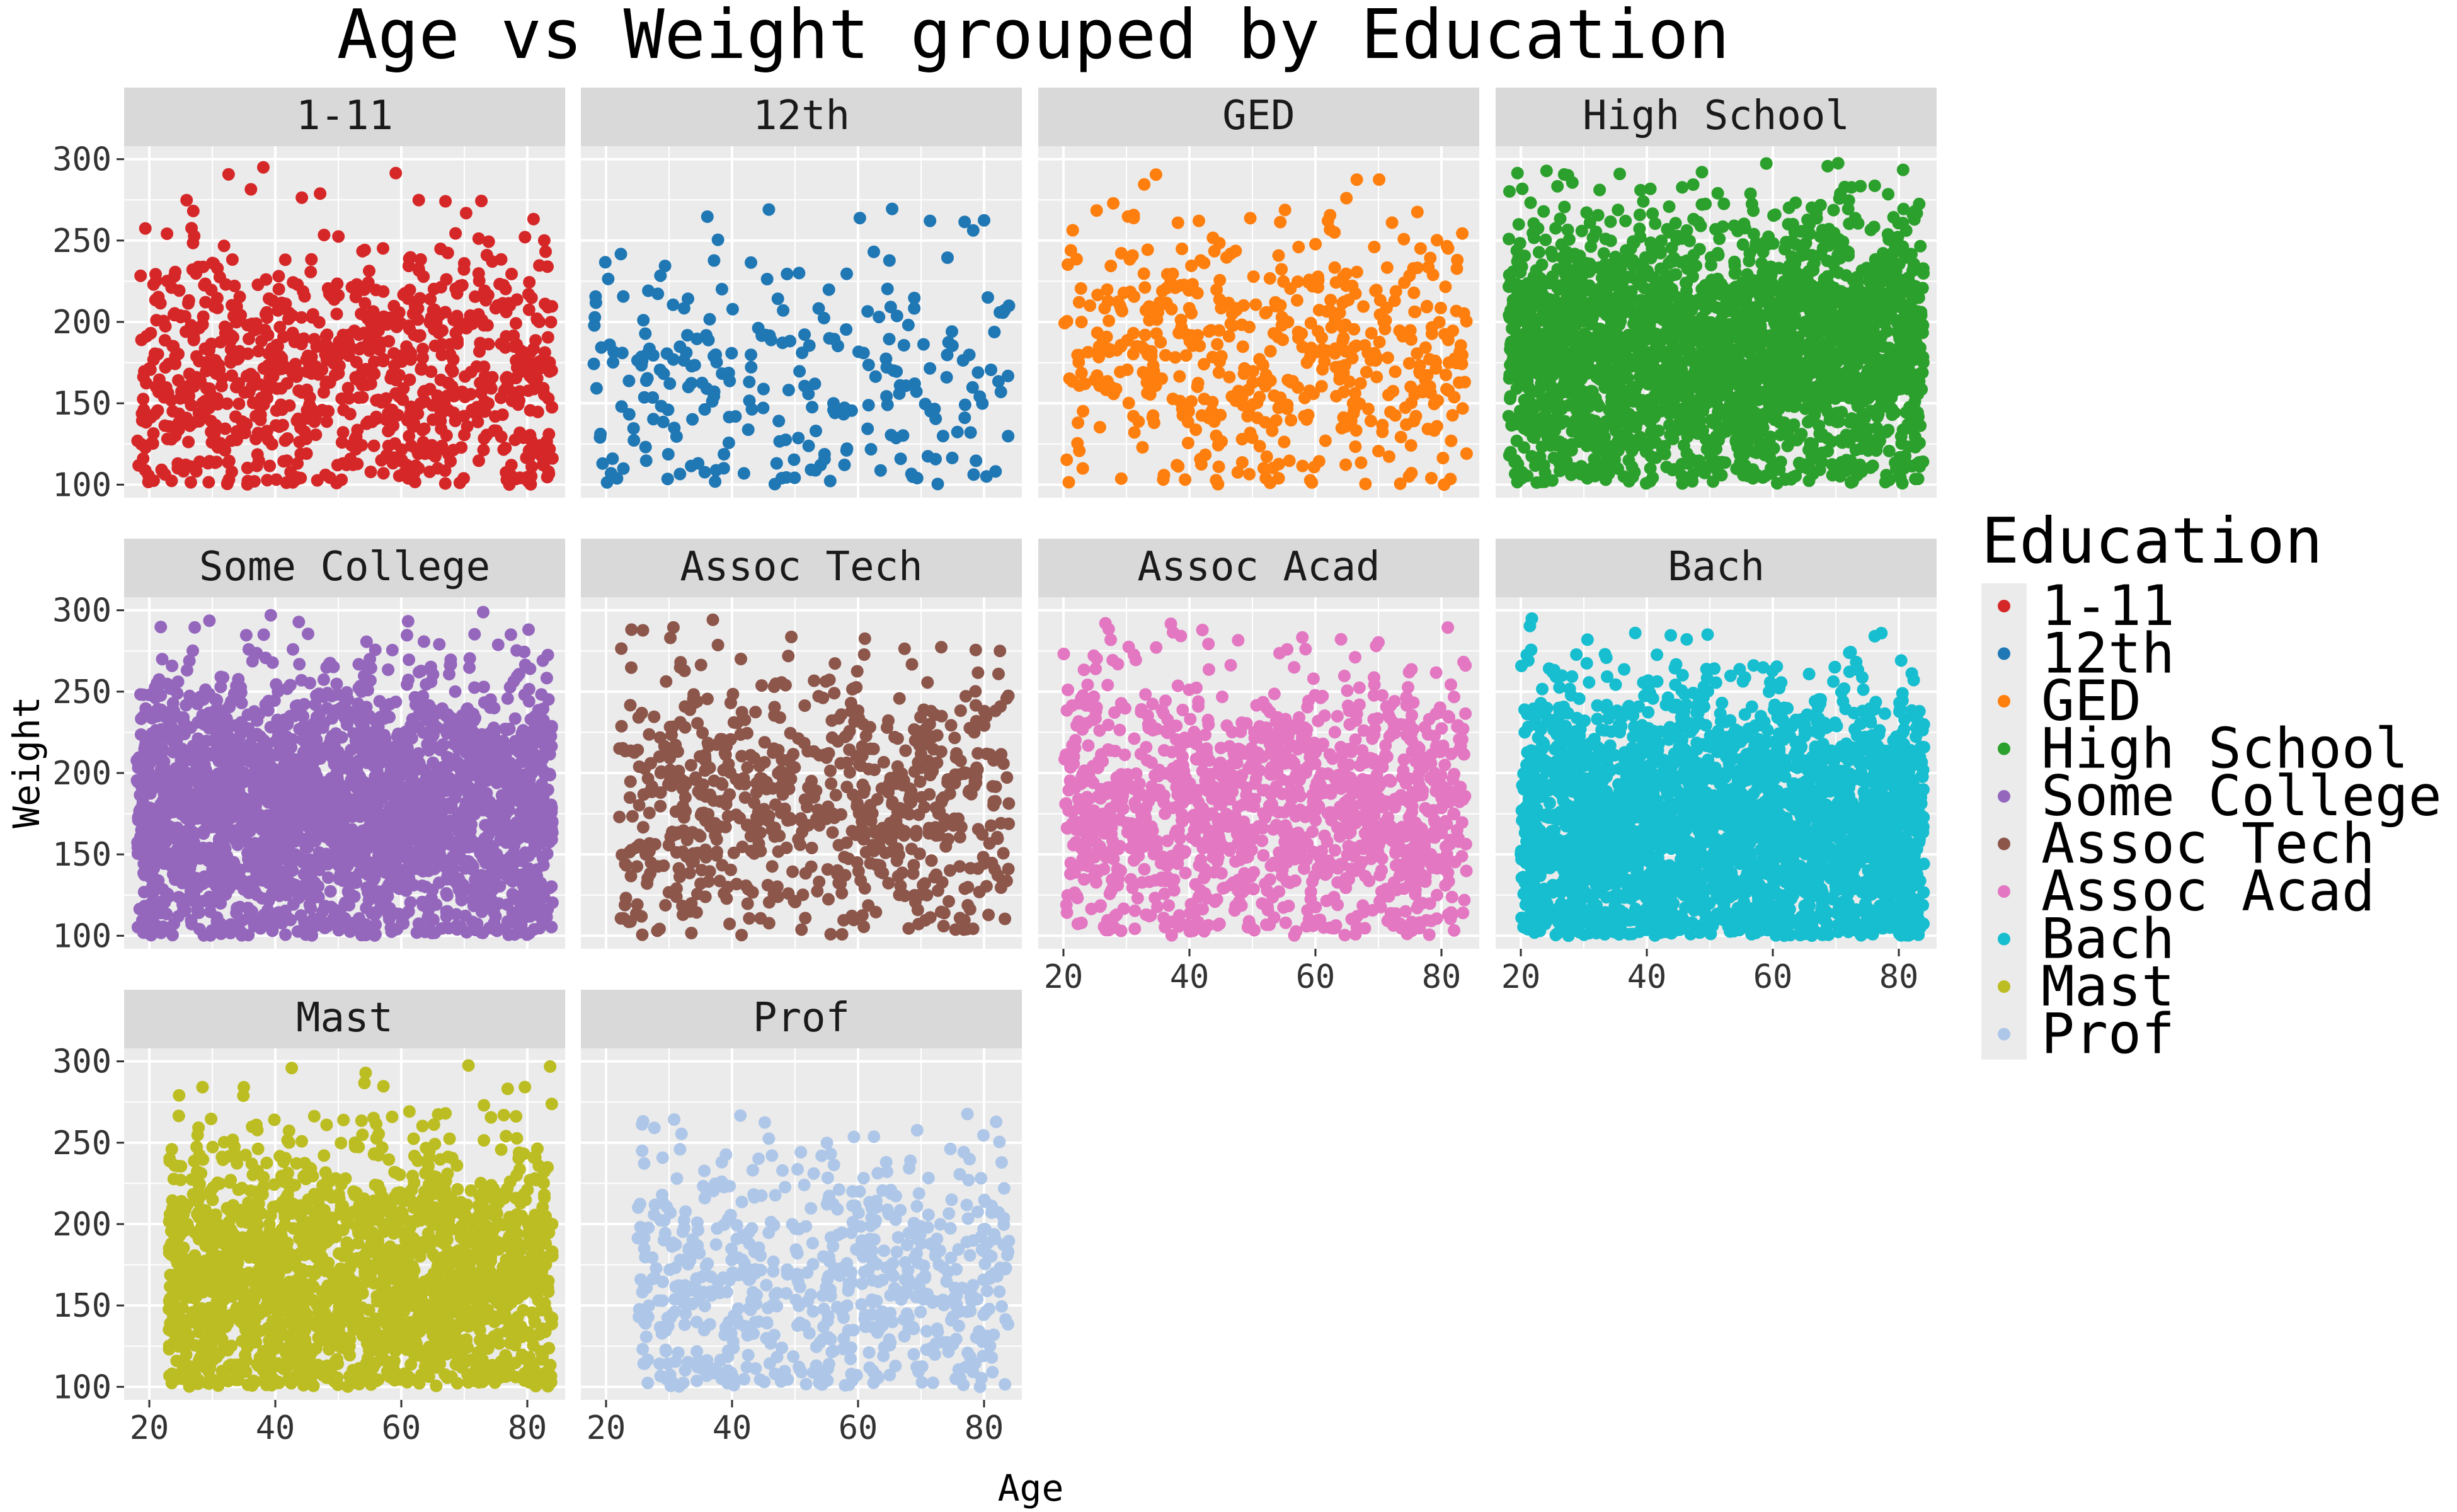 The height and width of the screenshot is (1512, 2457). Describe the element at coordinates (1265, 329) in the screenshot. I see `scatter-points-ged` at that location.